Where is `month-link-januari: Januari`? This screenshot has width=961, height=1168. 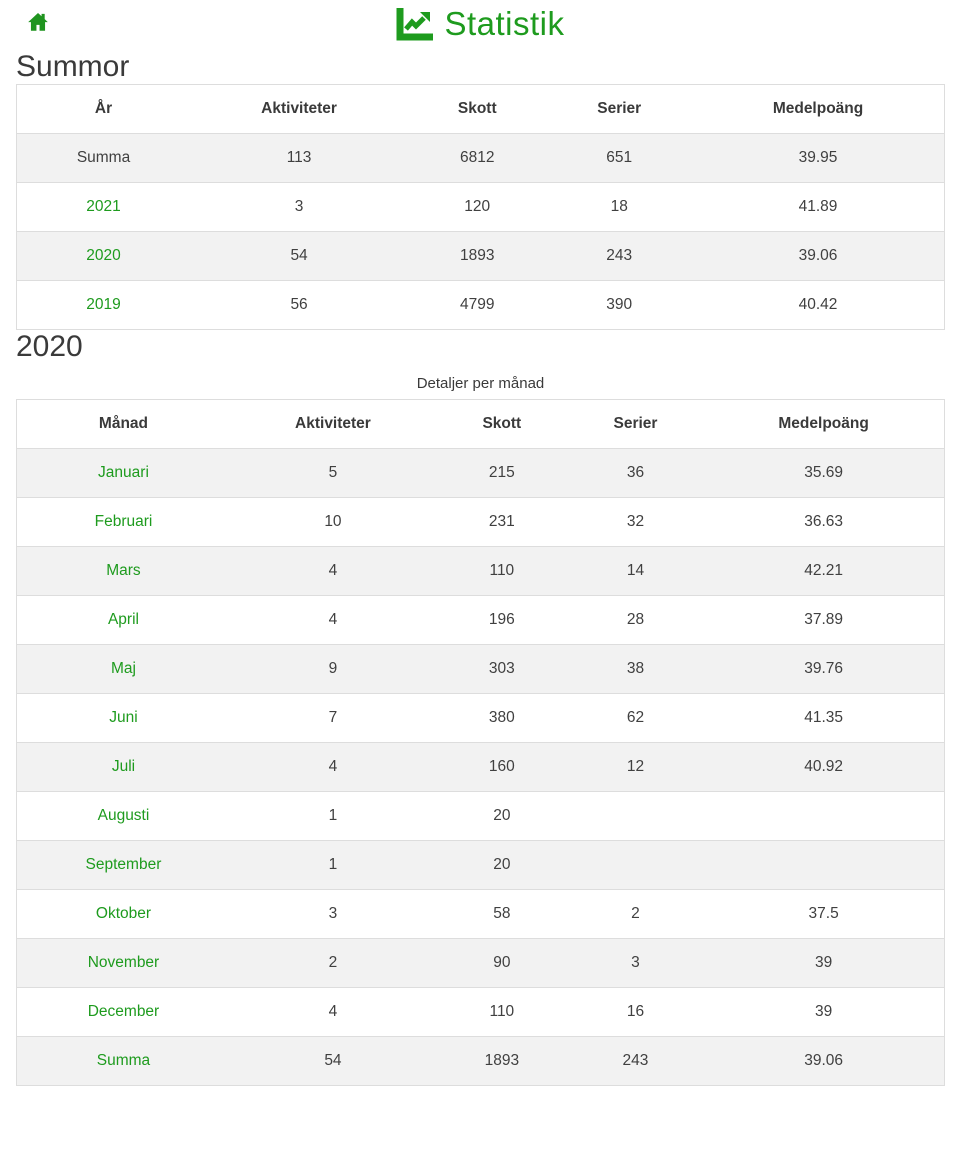
month-link-januari: Januari is located at coordinates (123, 472).